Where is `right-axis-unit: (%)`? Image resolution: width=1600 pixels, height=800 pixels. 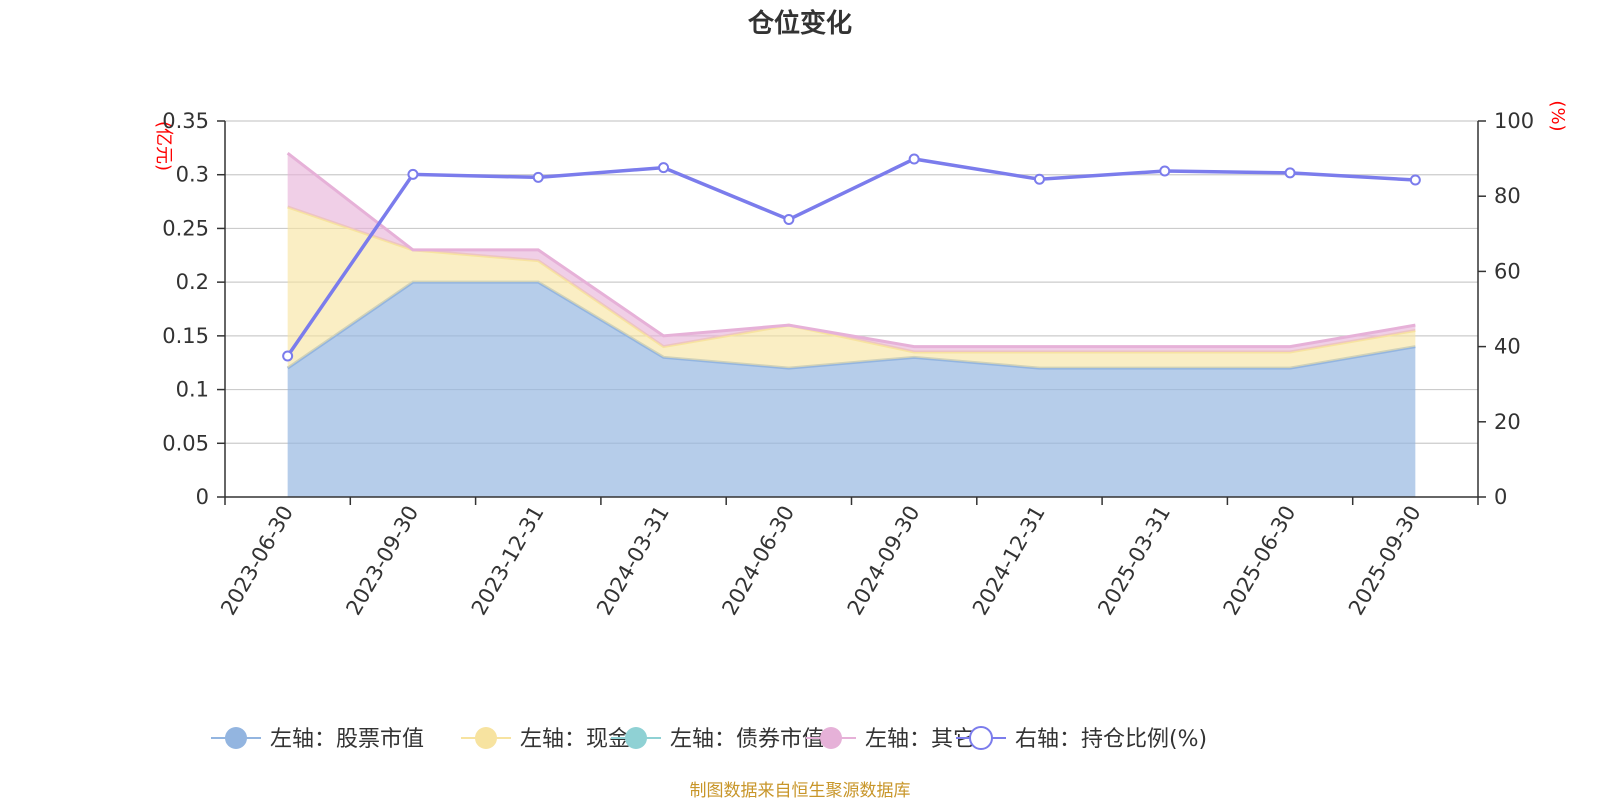 right-axis-unit: (%) is located at coordinates (1557, 115).